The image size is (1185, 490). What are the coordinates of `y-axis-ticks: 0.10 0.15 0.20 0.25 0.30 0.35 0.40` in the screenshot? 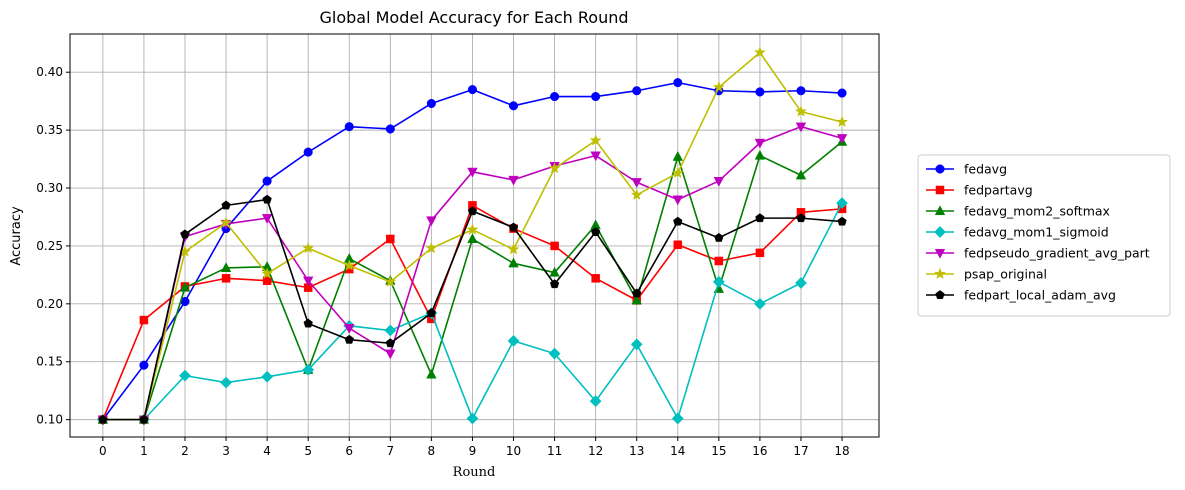 It's located at (53, 246).